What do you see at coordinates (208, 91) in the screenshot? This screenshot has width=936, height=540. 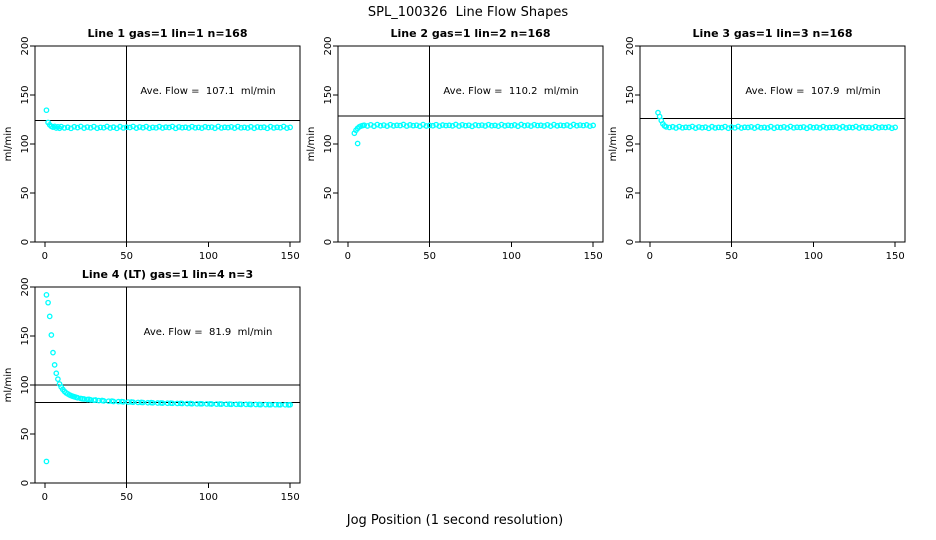 I see `ave-flow-annotation-line-1: Ave. Flow = 107.1 ml/min` at bounding box center [208, 91].